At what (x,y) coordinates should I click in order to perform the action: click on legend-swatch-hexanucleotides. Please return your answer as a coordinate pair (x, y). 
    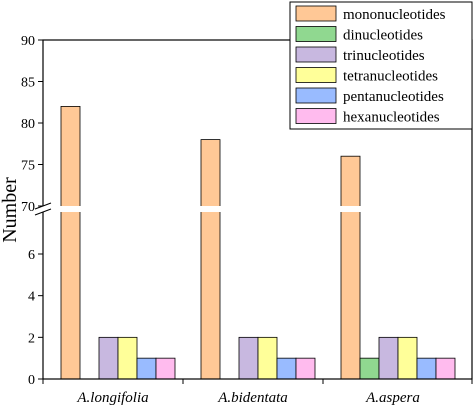
    Looking at the image, I should click on (316, 116).